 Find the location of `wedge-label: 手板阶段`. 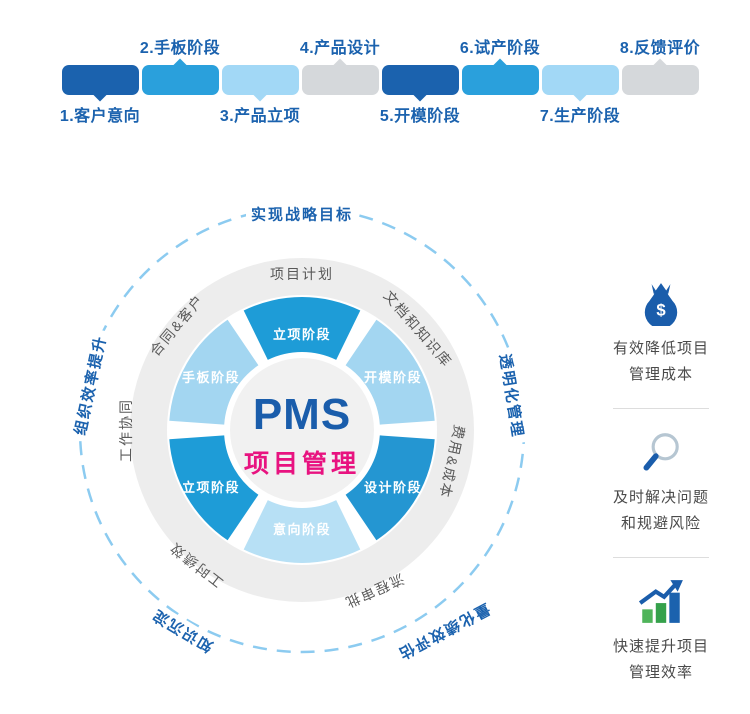

wedge-label: 手板阶段 is located at coordinates (211, 377).